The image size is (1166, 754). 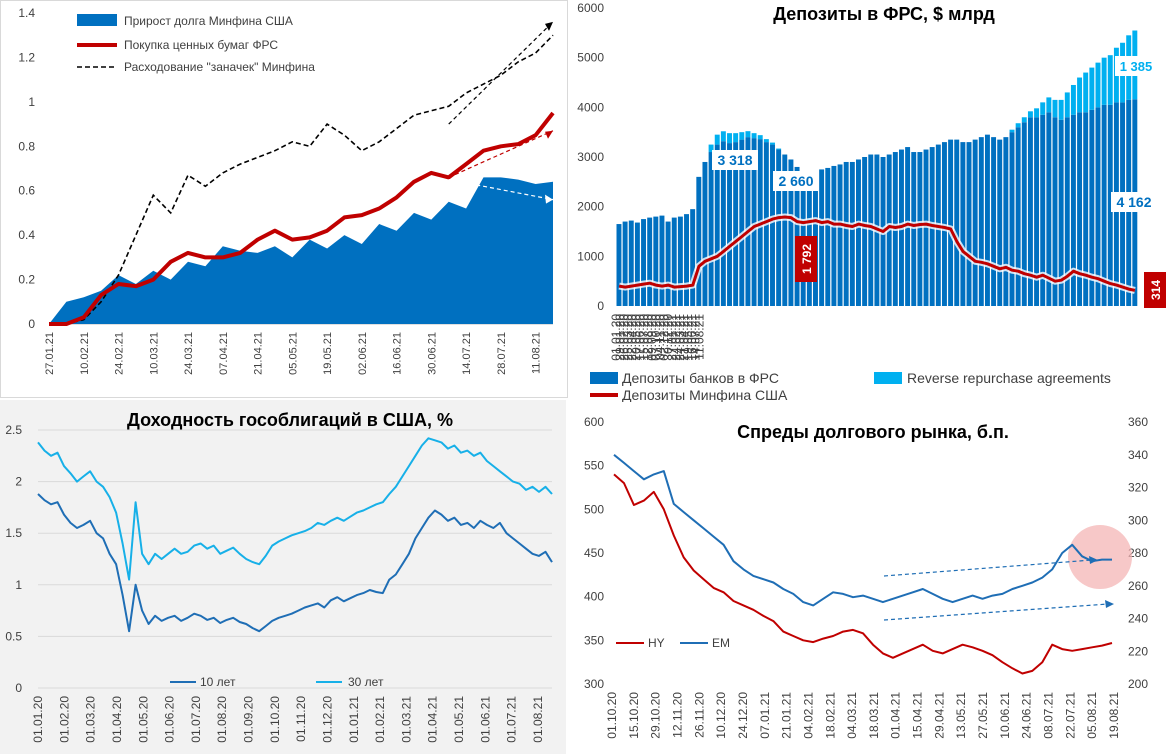 What do you see at coordinates (721, 643) in the screenshot?
I see `legend-label-em: EM` at bounding box center [721, 643].